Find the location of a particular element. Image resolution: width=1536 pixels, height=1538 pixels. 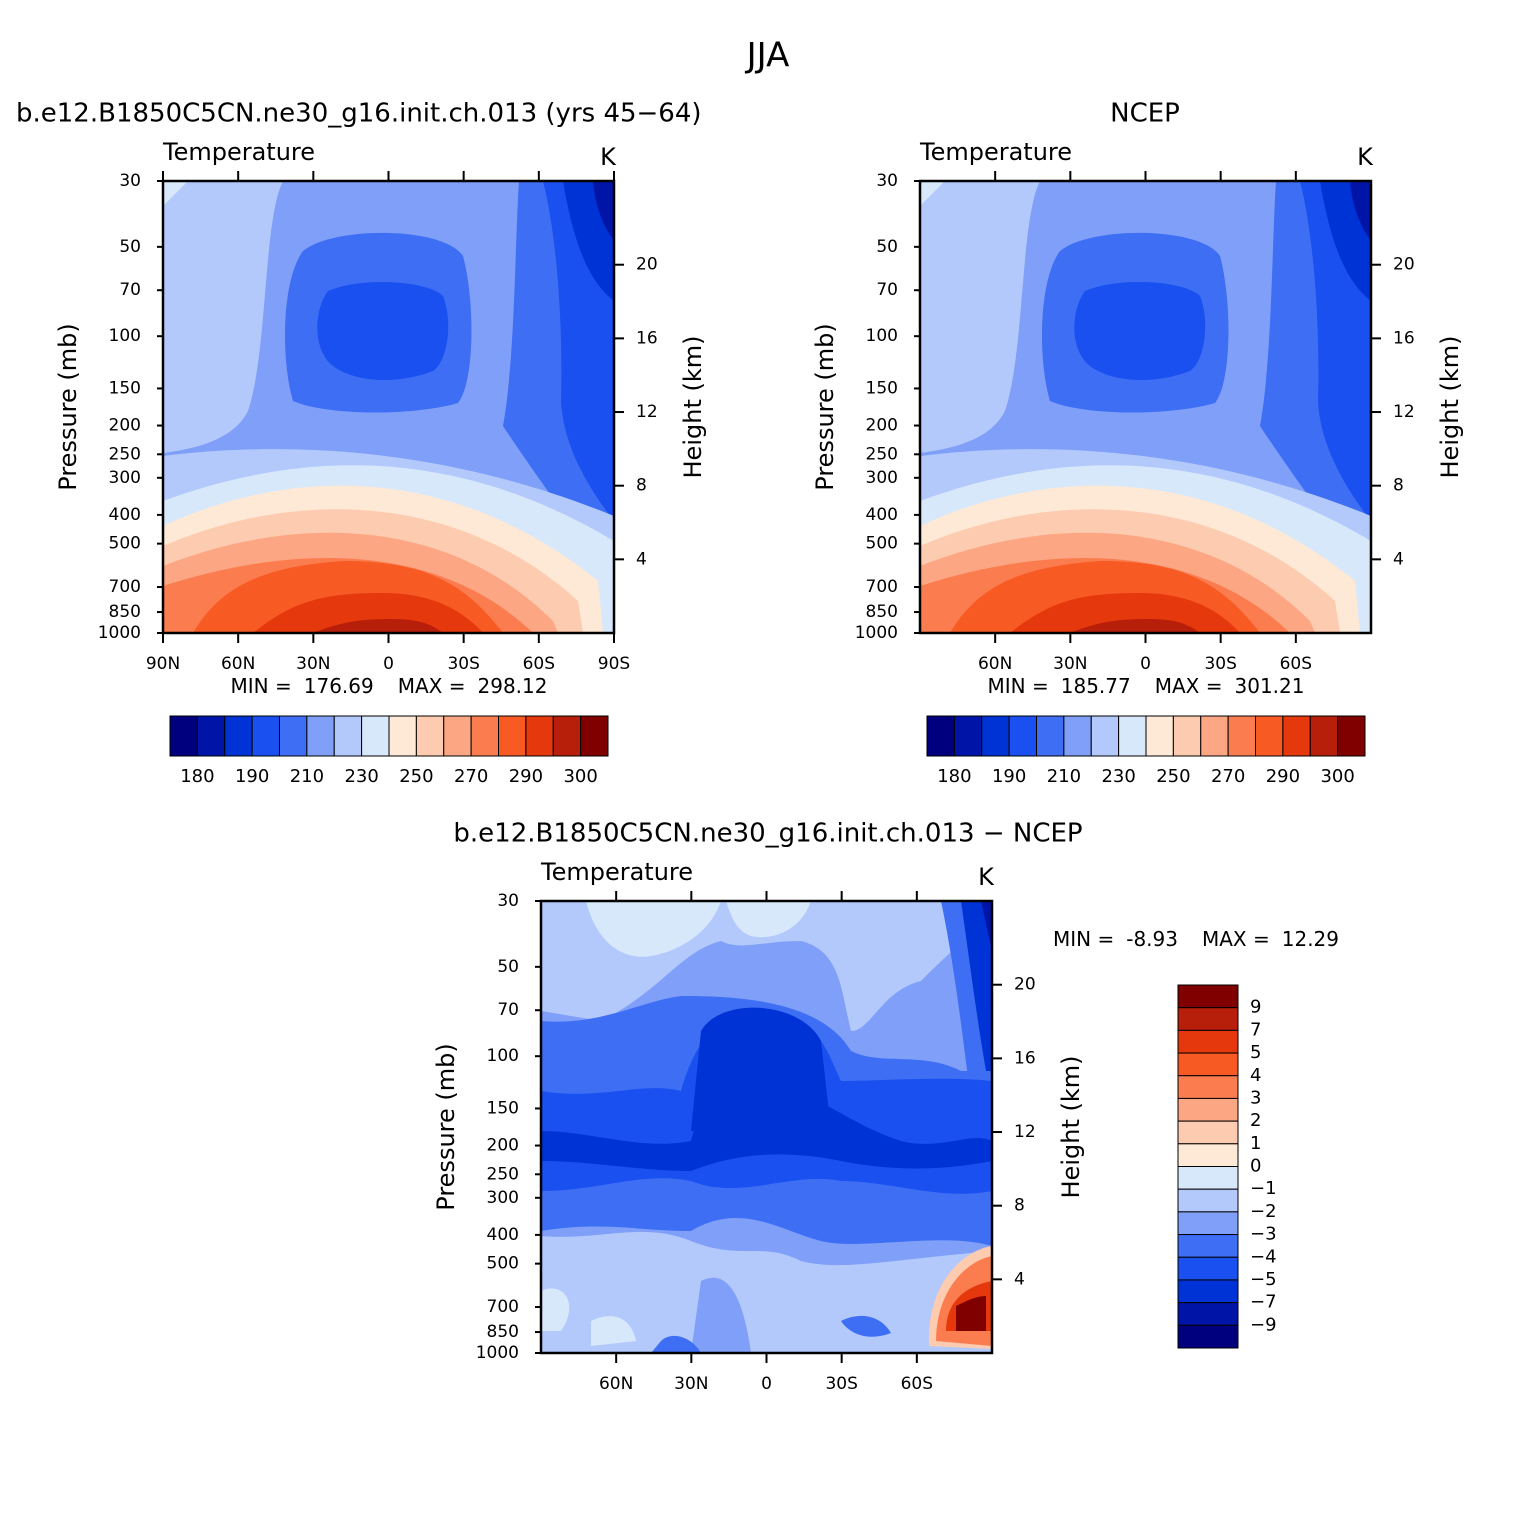

colorbar-label: 2 is located at coordinates (1255, 1120).